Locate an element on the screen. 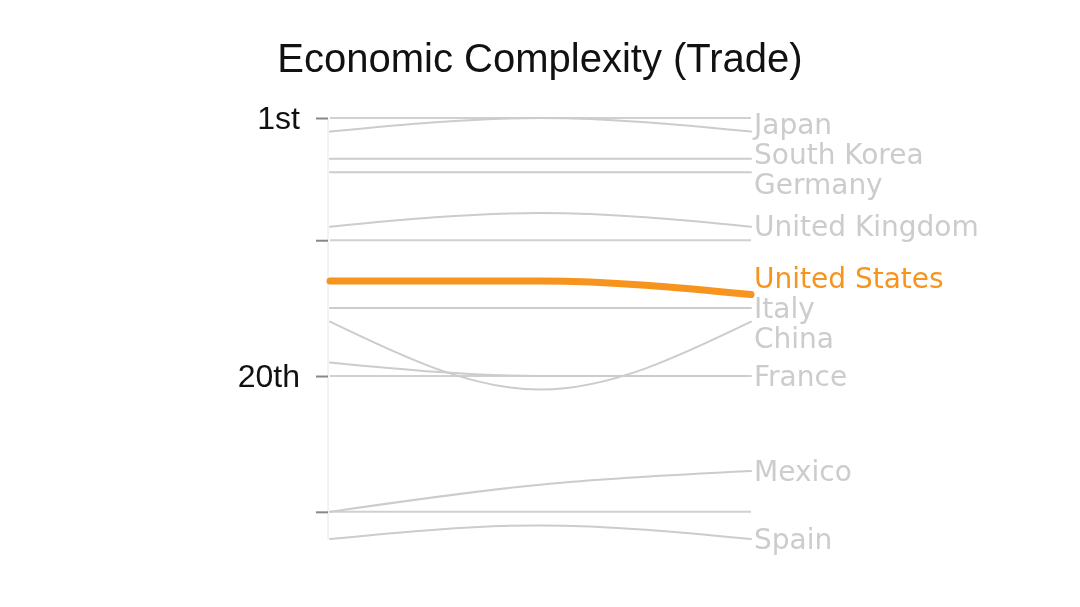 The width and height of the screenshot is (1080, 607). series-label: United States is located at coordinates (849, 278).